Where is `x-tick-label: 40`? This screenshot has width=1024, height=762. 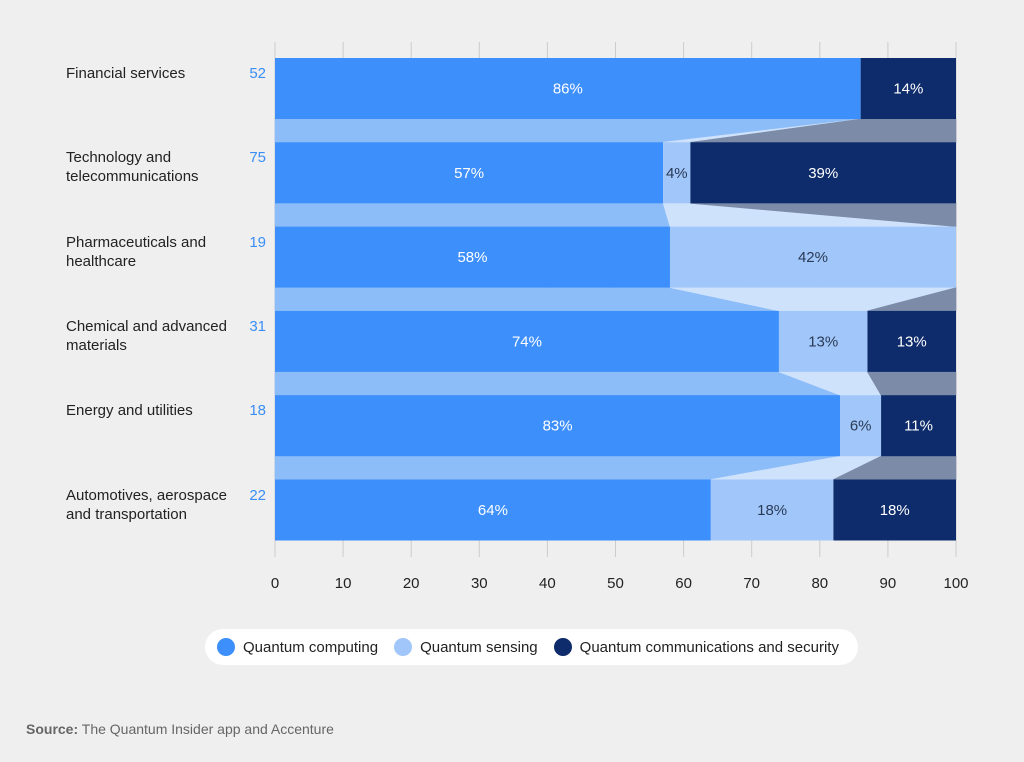 x-tick-label: 40 is located at coordinates (547, 583).